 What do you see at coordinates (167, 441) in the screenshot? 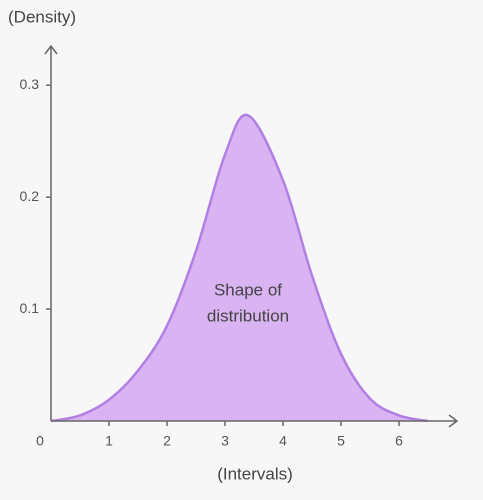
I see `x-tick-label: 2` at bounding box center [167, 441].